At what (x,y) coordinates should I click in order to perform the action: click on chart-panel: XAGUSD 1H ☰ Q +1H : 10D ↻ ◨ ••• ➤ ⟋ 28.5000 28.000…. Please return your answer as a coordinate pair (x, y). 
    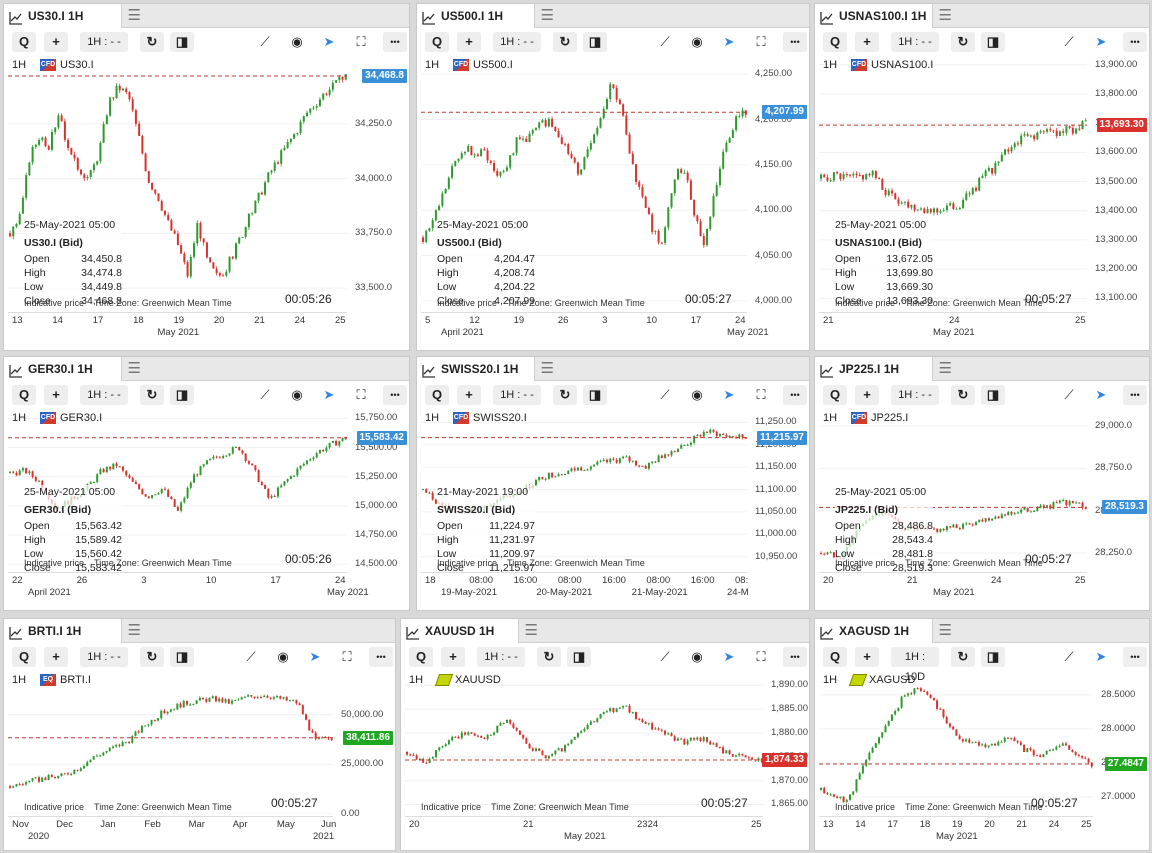
    Looking at the image, I should click on (982, 734).